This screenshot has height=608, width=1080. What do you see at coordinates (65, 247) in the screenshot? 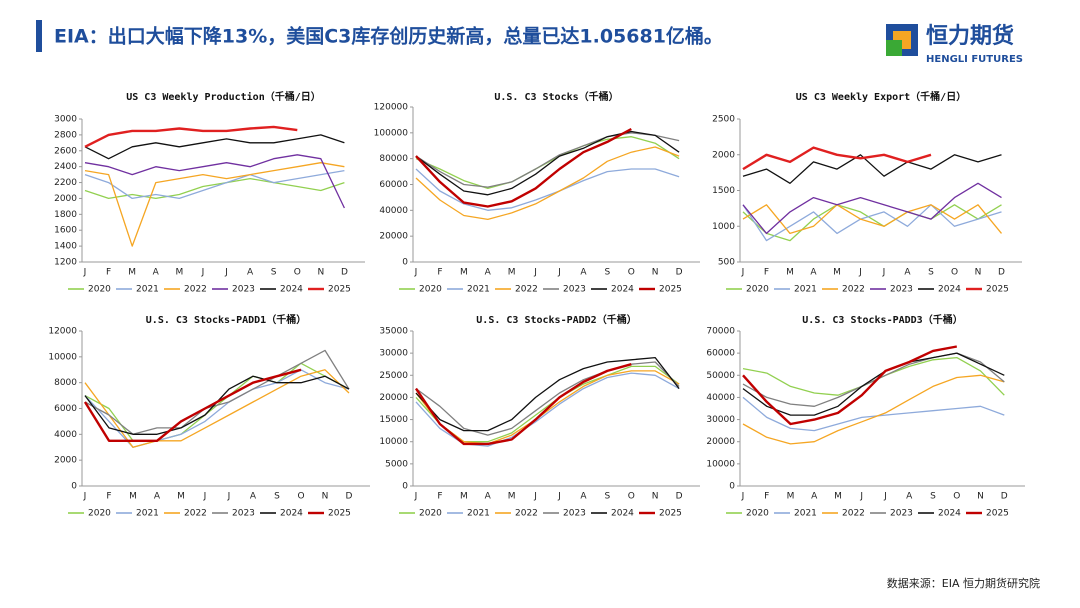
I see `y-tick-label: 1400` at bounding box center [65, 247].